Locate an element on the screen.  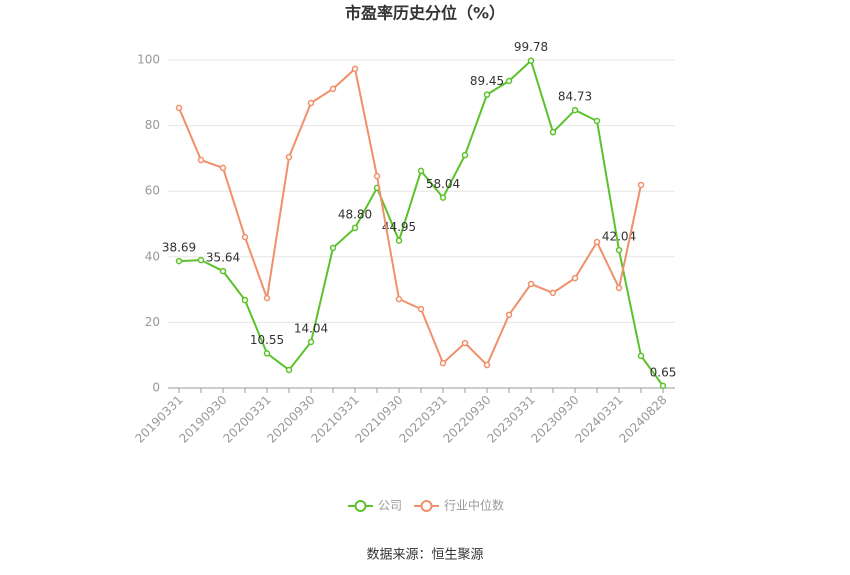
chart-title: 市盈率历史分位（%） is located at coordinates (425, 13).